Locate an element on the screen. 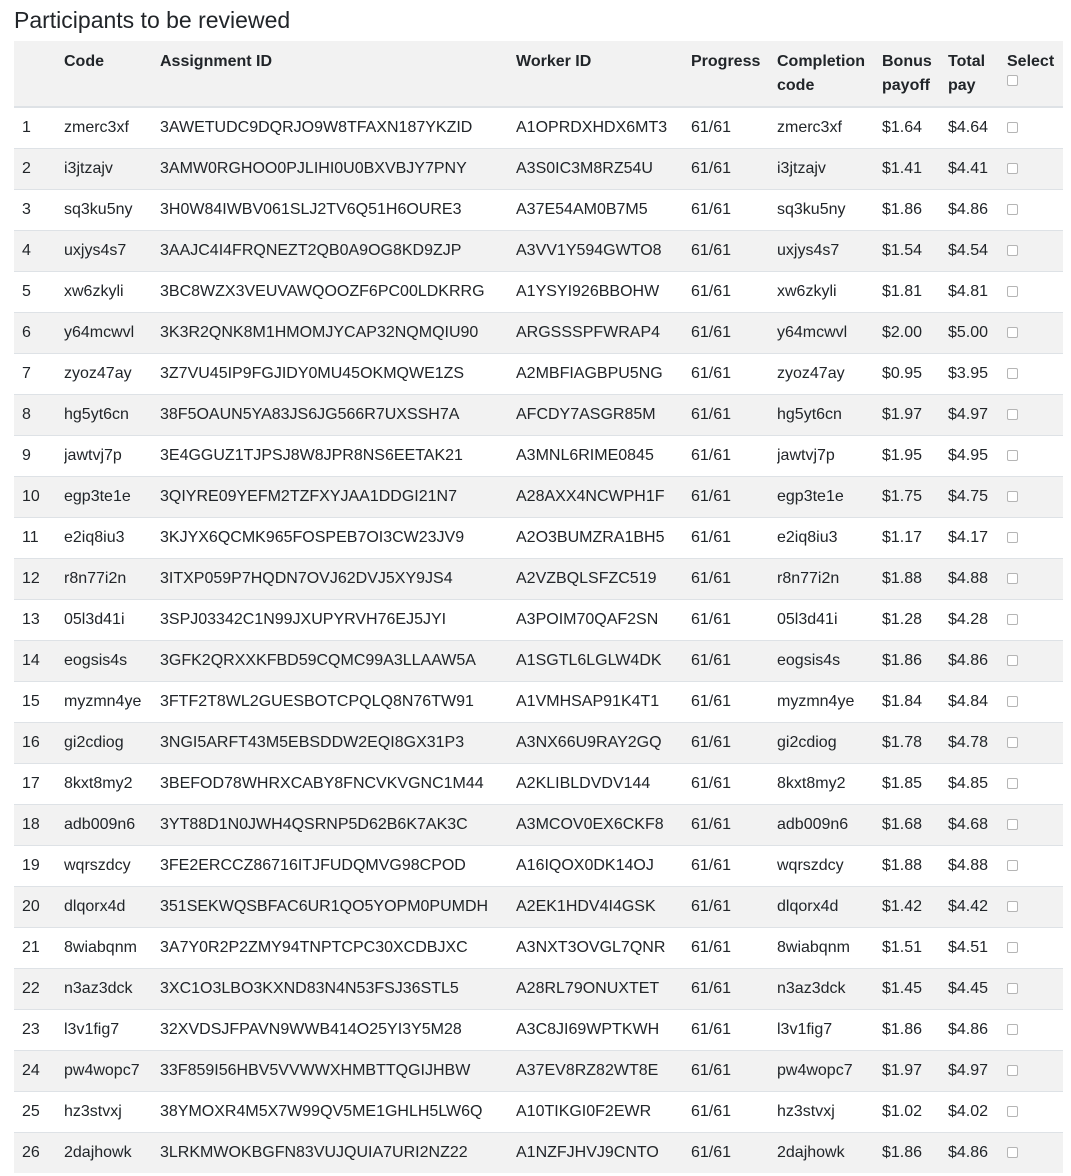 This screenshot has width=1071, height=1176. assignment-id: 33F859I56HBV5VVWWXHMBTTQGIJHBW is located at coordinates (338, 1070).